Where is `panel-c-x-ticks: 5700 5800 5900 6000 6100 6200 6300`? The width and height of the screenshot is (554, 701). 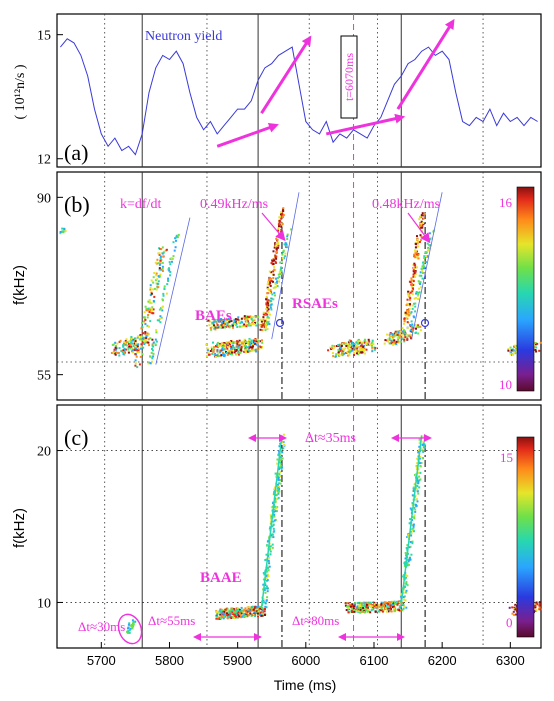 panel-c-x-ticks: 5700 5800 5900 6000 6100 6200 6300 is located at coordinates (306, 655).